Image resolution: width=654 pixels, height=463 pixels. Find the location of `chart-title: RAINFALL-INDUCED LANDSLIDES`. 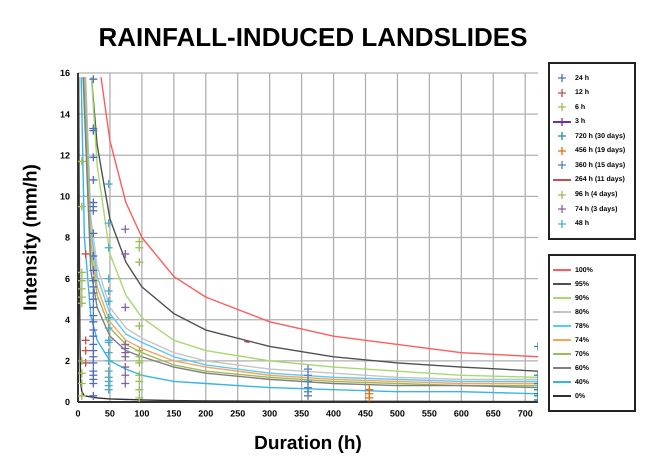

chart-title: RAINFALL-INDUCED LANDSLIDES is located at coordinates (313, 37).